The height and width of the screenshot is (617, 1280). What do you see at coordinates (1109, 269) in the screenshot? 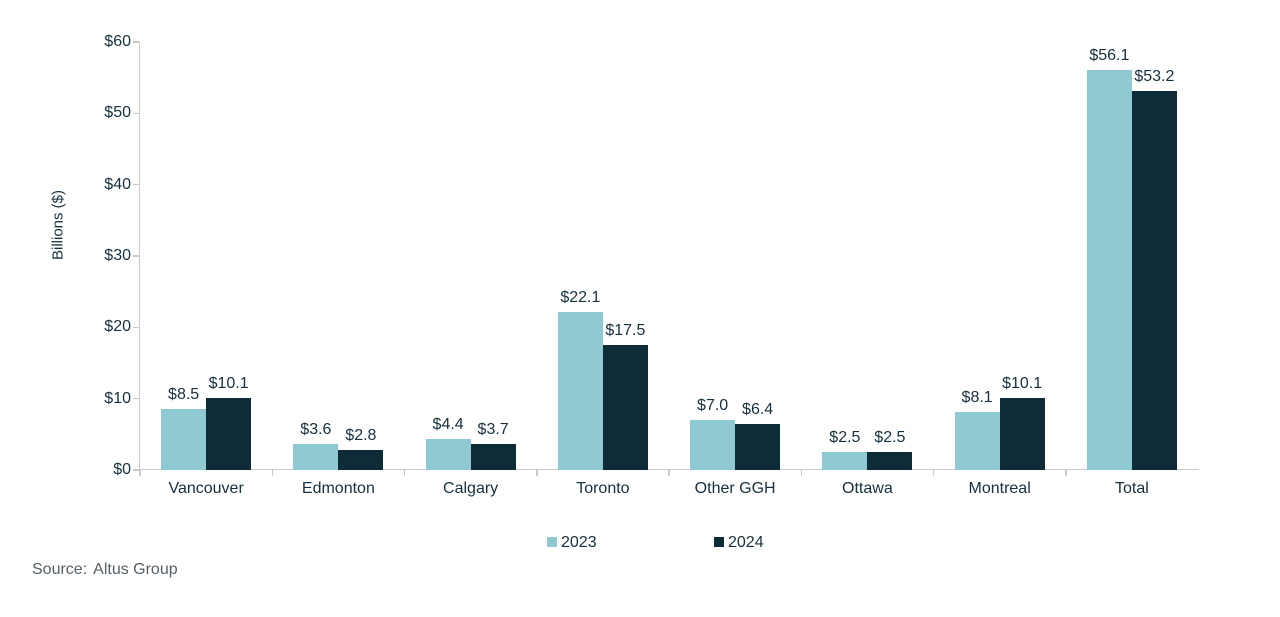
I see `bar-2023-total` at bounding box center [1109, 269].